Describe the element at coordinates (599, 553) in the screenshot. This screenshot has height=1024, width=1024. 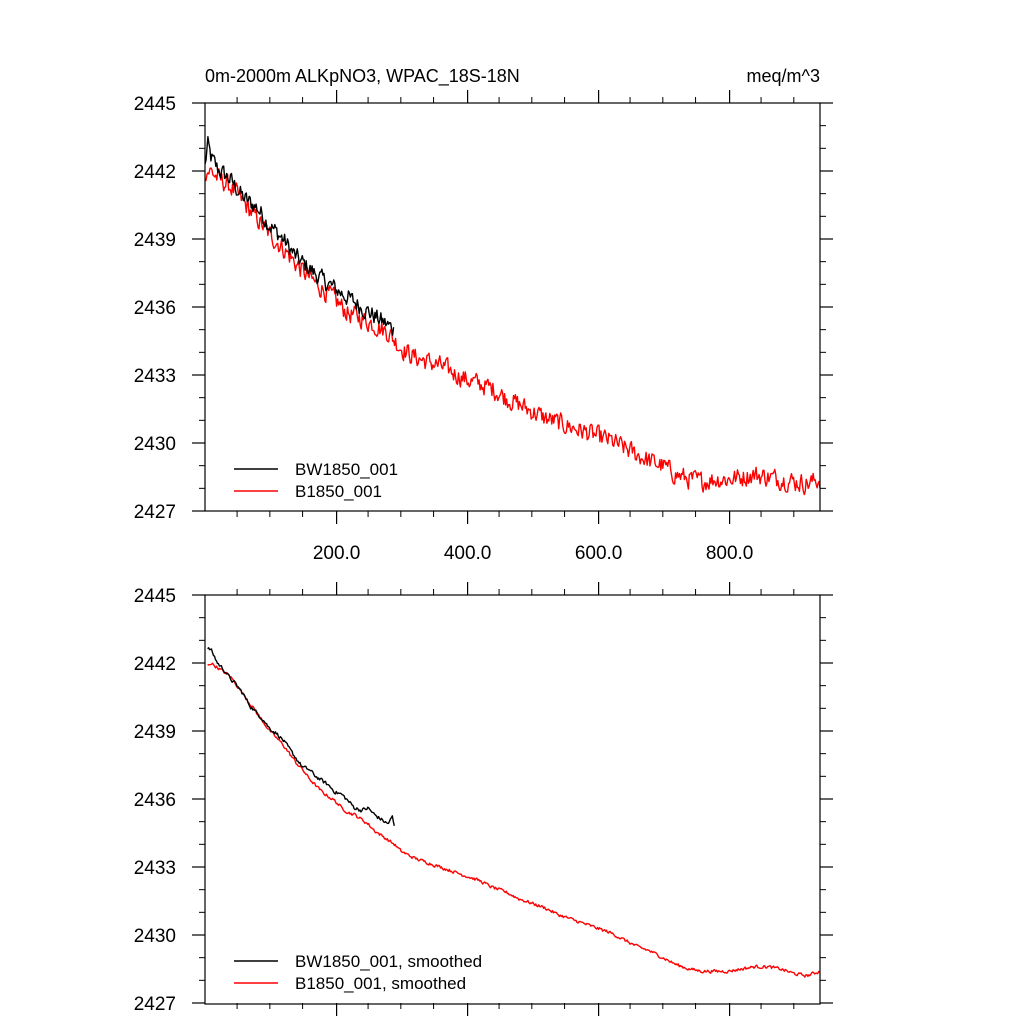
I see `top-xtick-label-600: 600.0` at that location.